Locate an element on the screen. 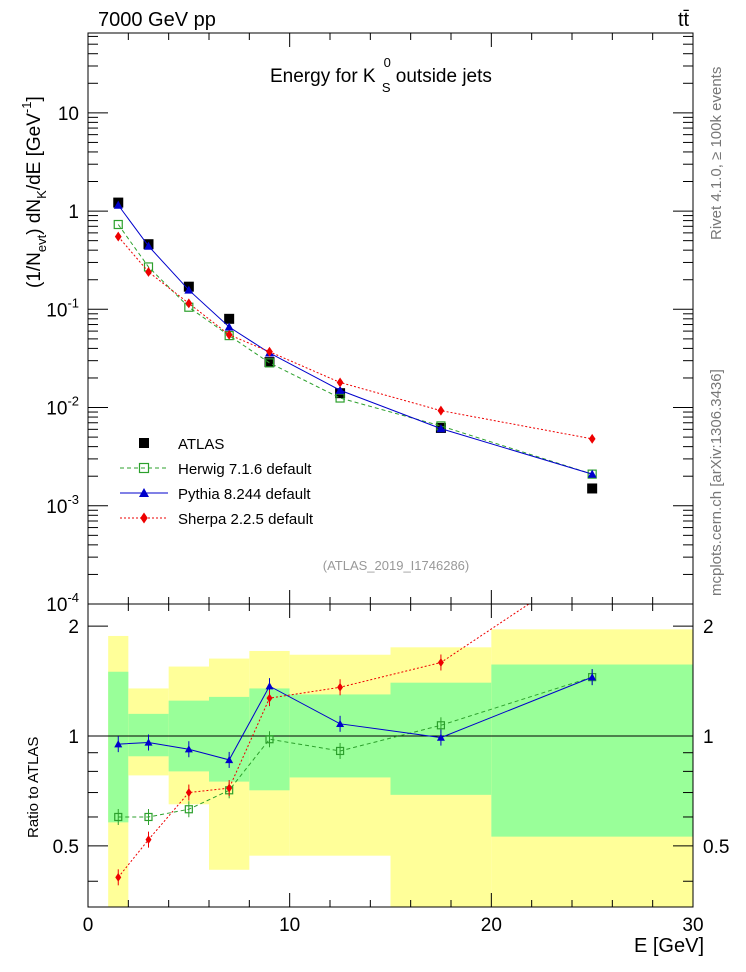 This screenshot has width=746, height=972. ratio-y-tick-label-right: 2 is located at coordinates (708, 627).